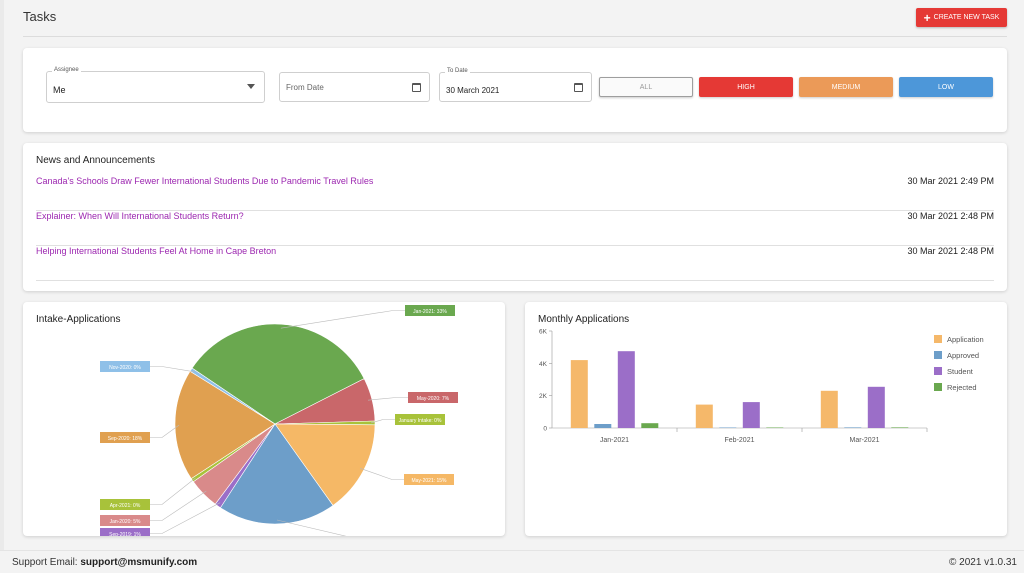 The width and height of the screenshot is (1024, 573). I want to click on version-label: © 2021 v1.0.31, so click(983, 562).